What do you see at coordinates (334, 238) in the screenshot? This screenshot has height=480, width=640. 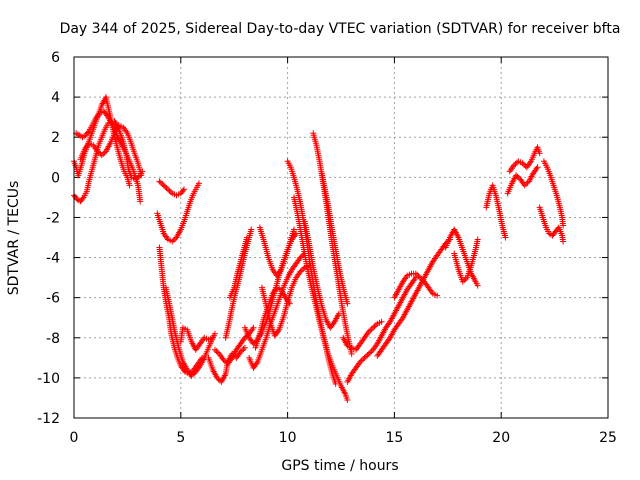 I see `series-t24` at bounding box center [334, 238].